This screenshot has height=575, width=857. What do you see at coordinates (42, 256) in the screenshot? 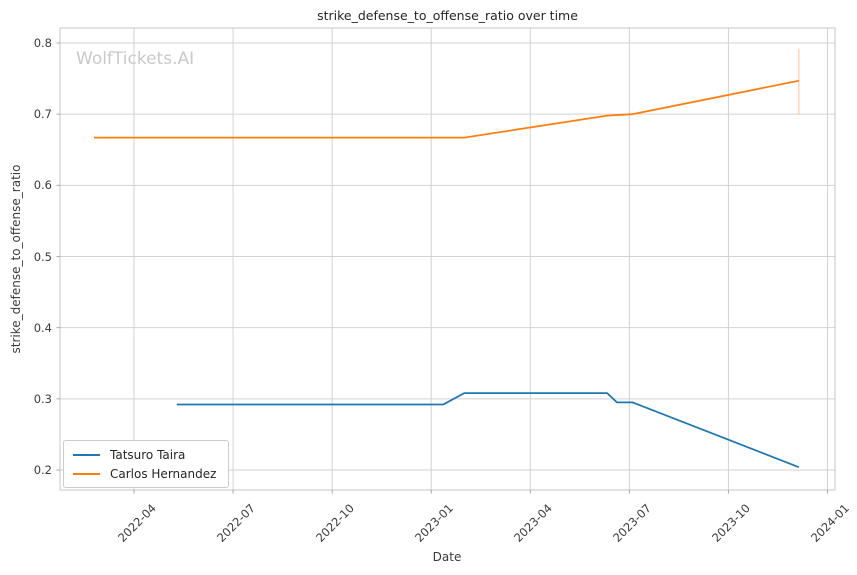
I see `y-tick-label: 0.5` at bounding box center [42, 256].